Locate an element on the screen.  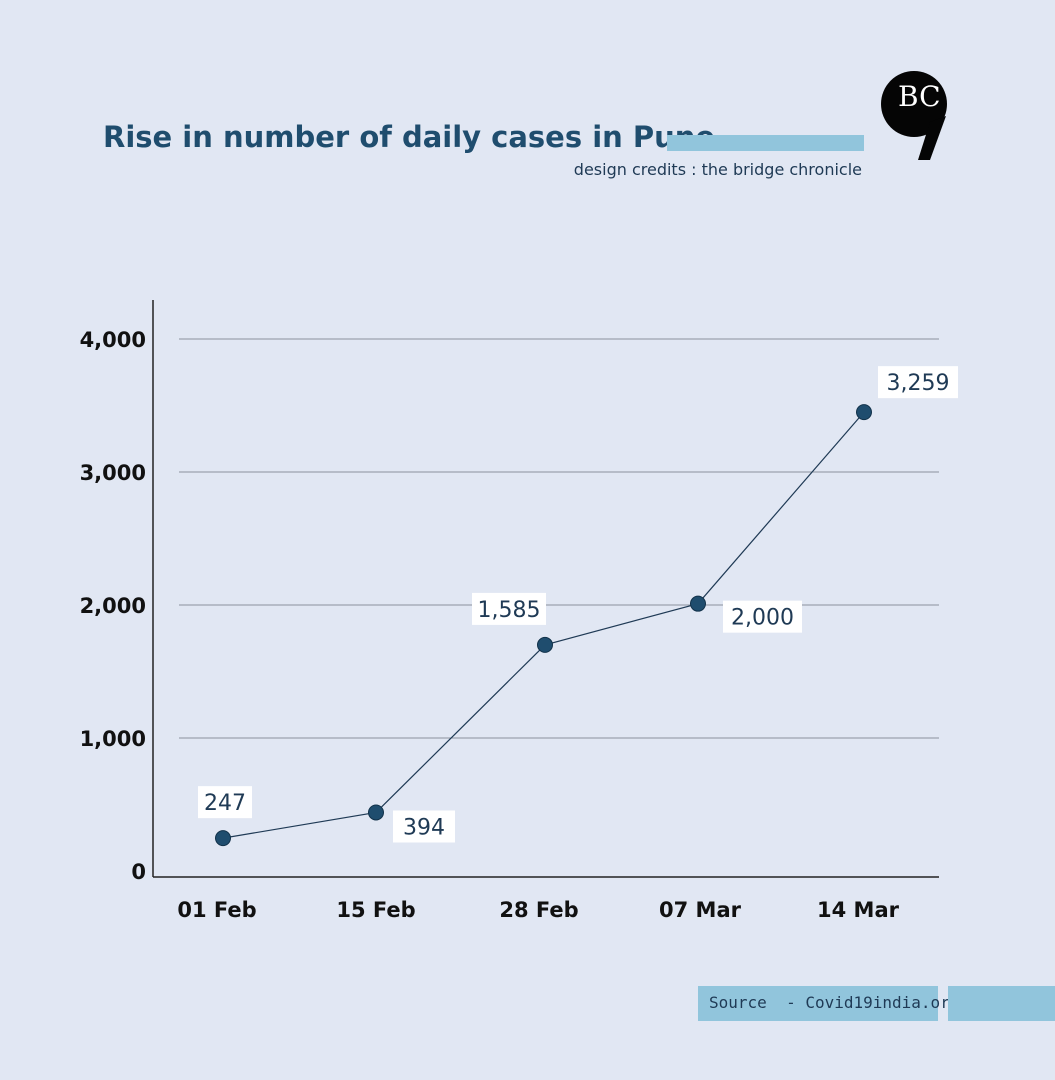
x-tick-label: 28 Feb is located at coordinates (538, 910).